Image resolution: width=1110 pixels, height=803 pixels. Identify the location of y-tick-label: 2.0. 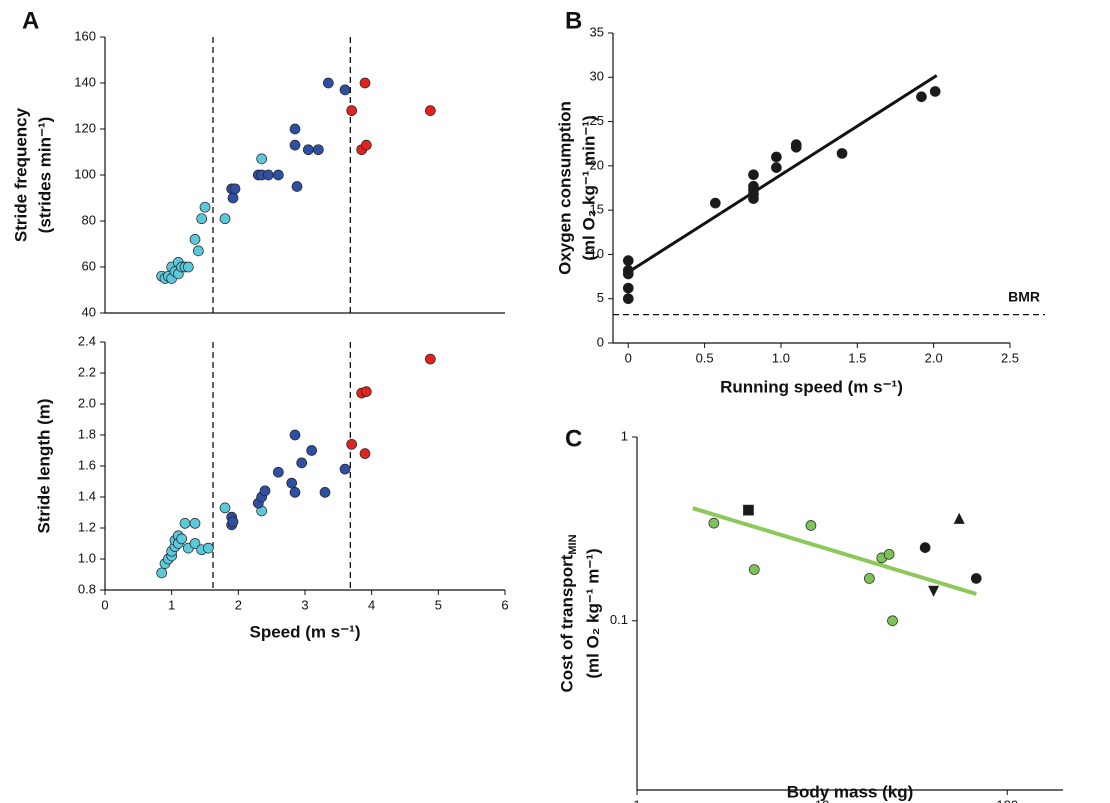
(87, 402).